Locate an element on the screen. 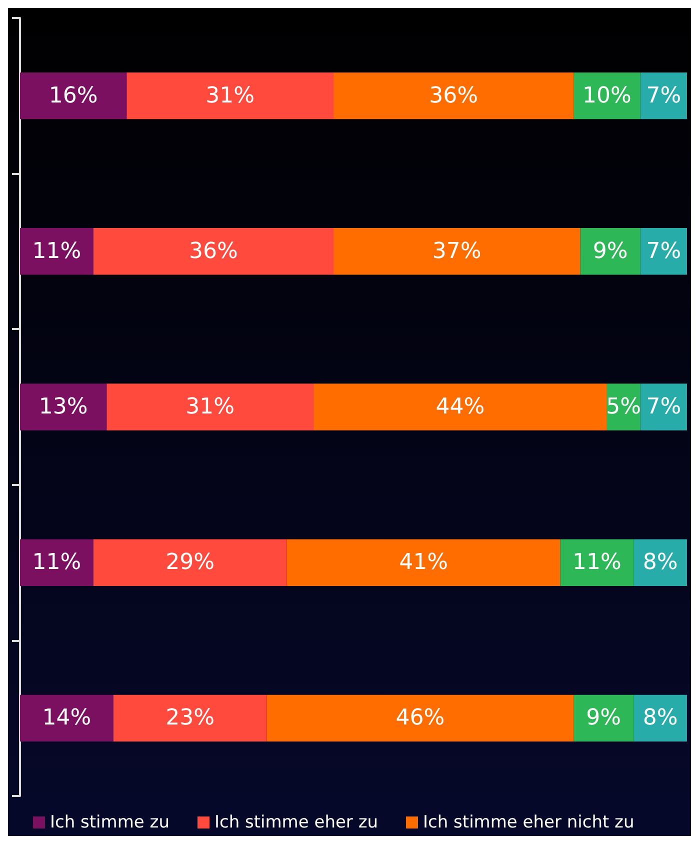  data-label: 10% is located at coordinates (607, 95).